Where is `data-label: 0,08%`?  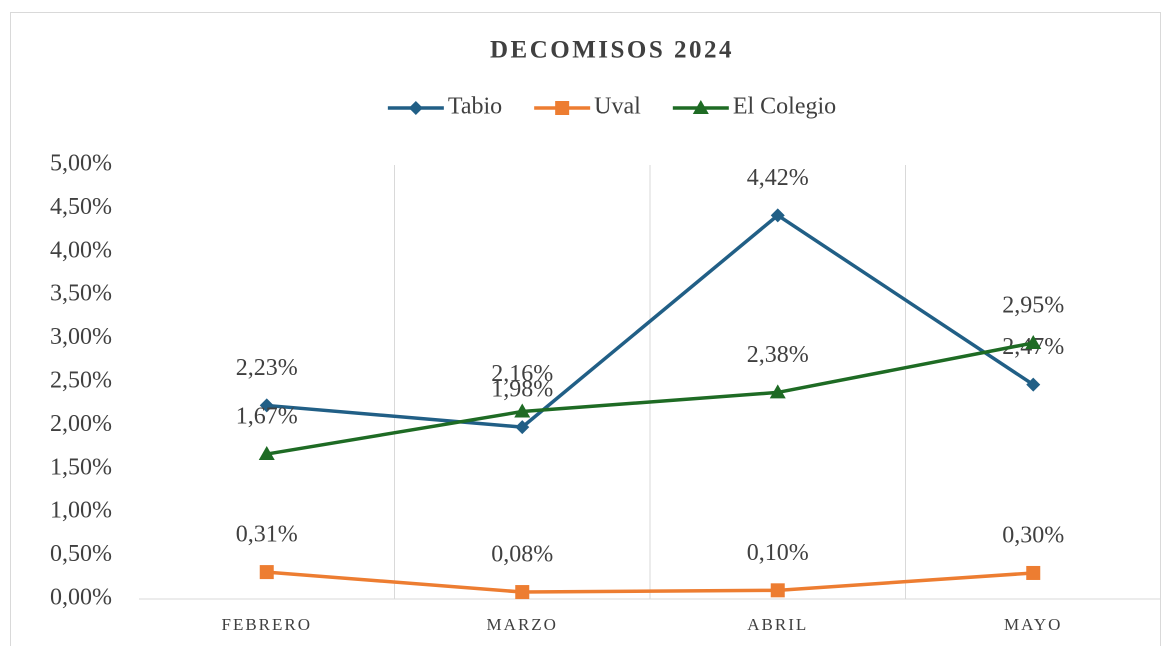 data-label: 0,08% is located at coordinates (522, 555).